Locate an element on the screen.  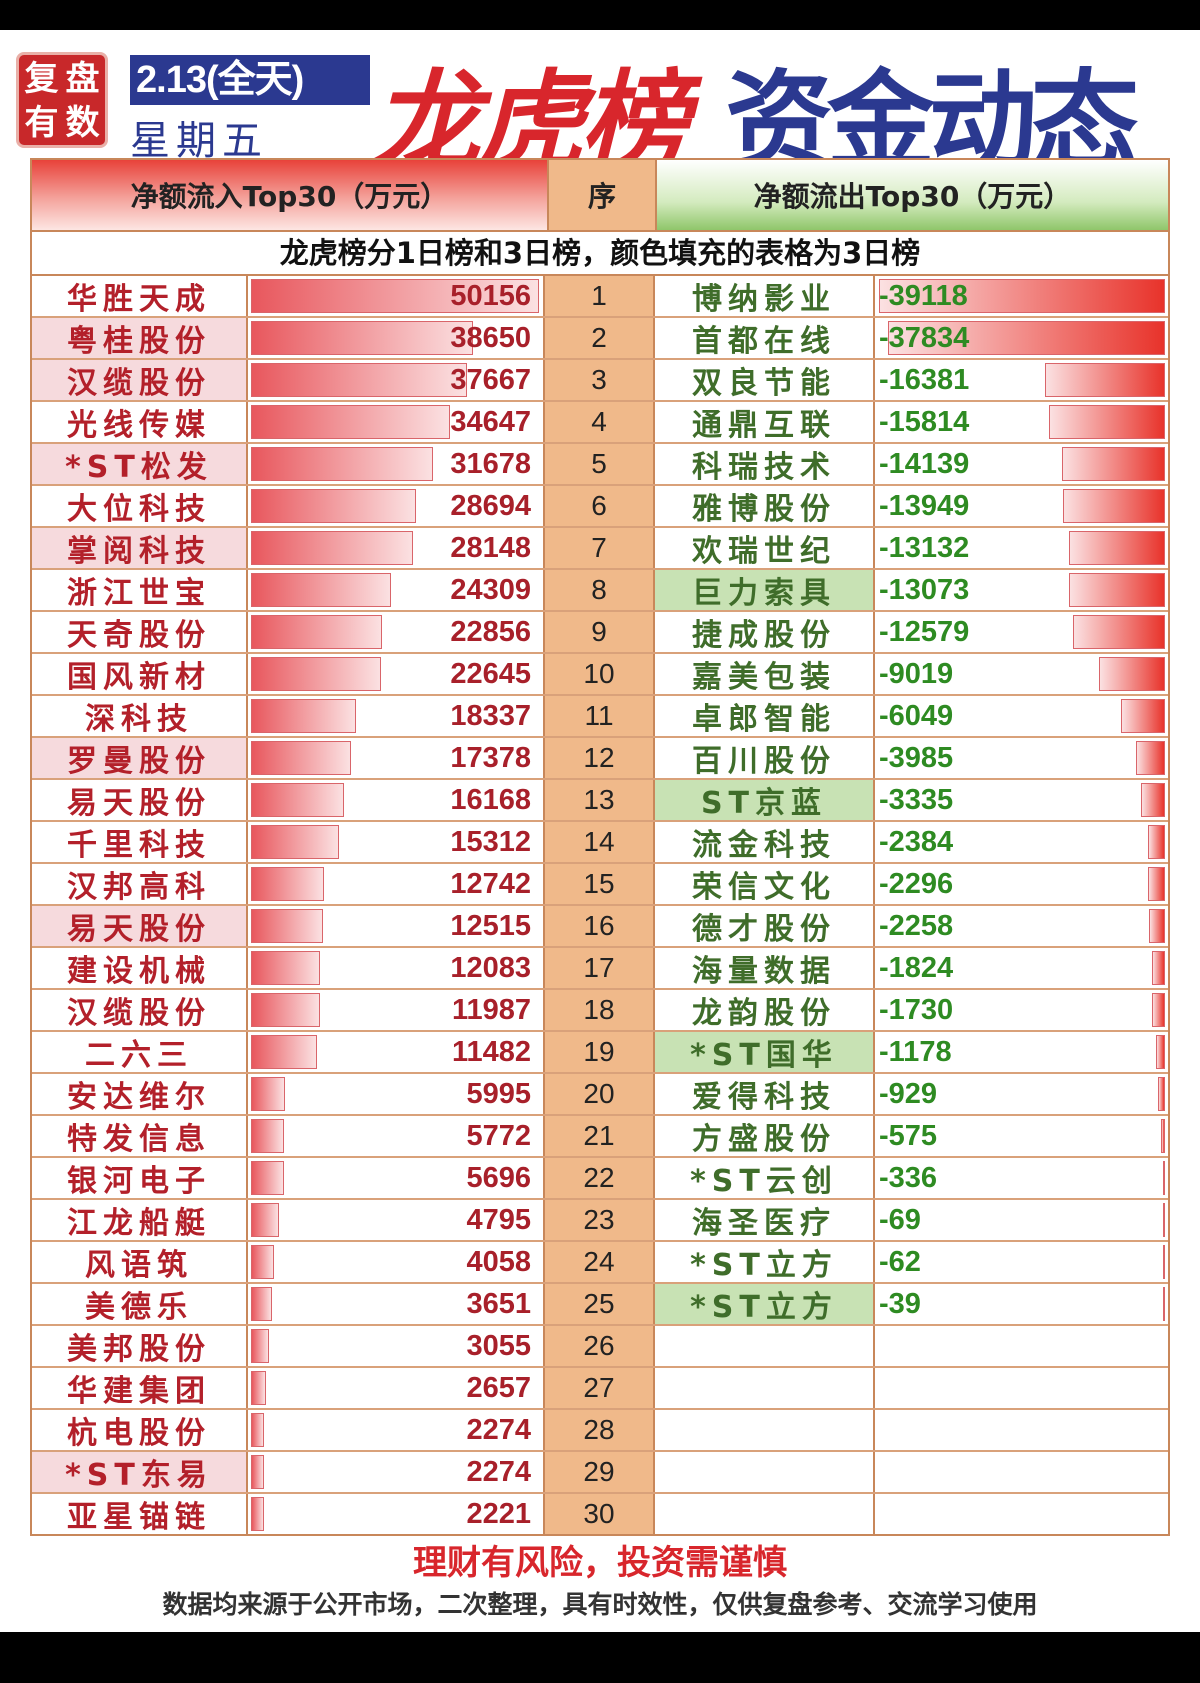
outflow-bar-cell: -13132 is located at coordinates (1021, 548).